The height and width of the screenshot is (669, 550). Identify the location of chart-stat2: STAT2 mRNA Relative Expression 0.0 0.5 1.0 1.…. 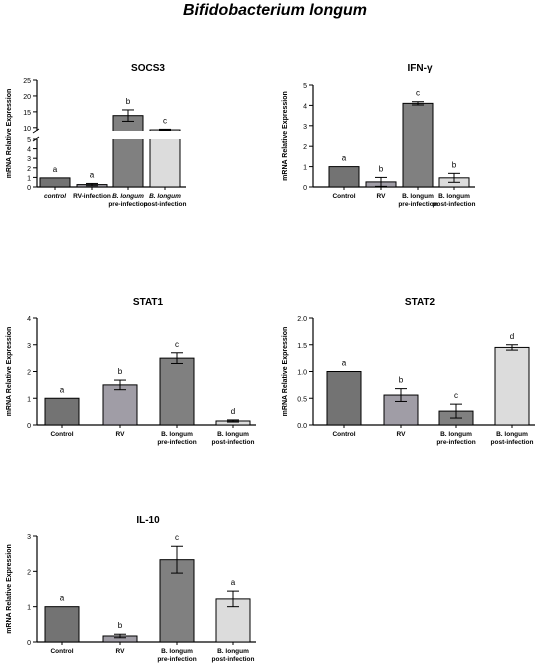
(408, 371).